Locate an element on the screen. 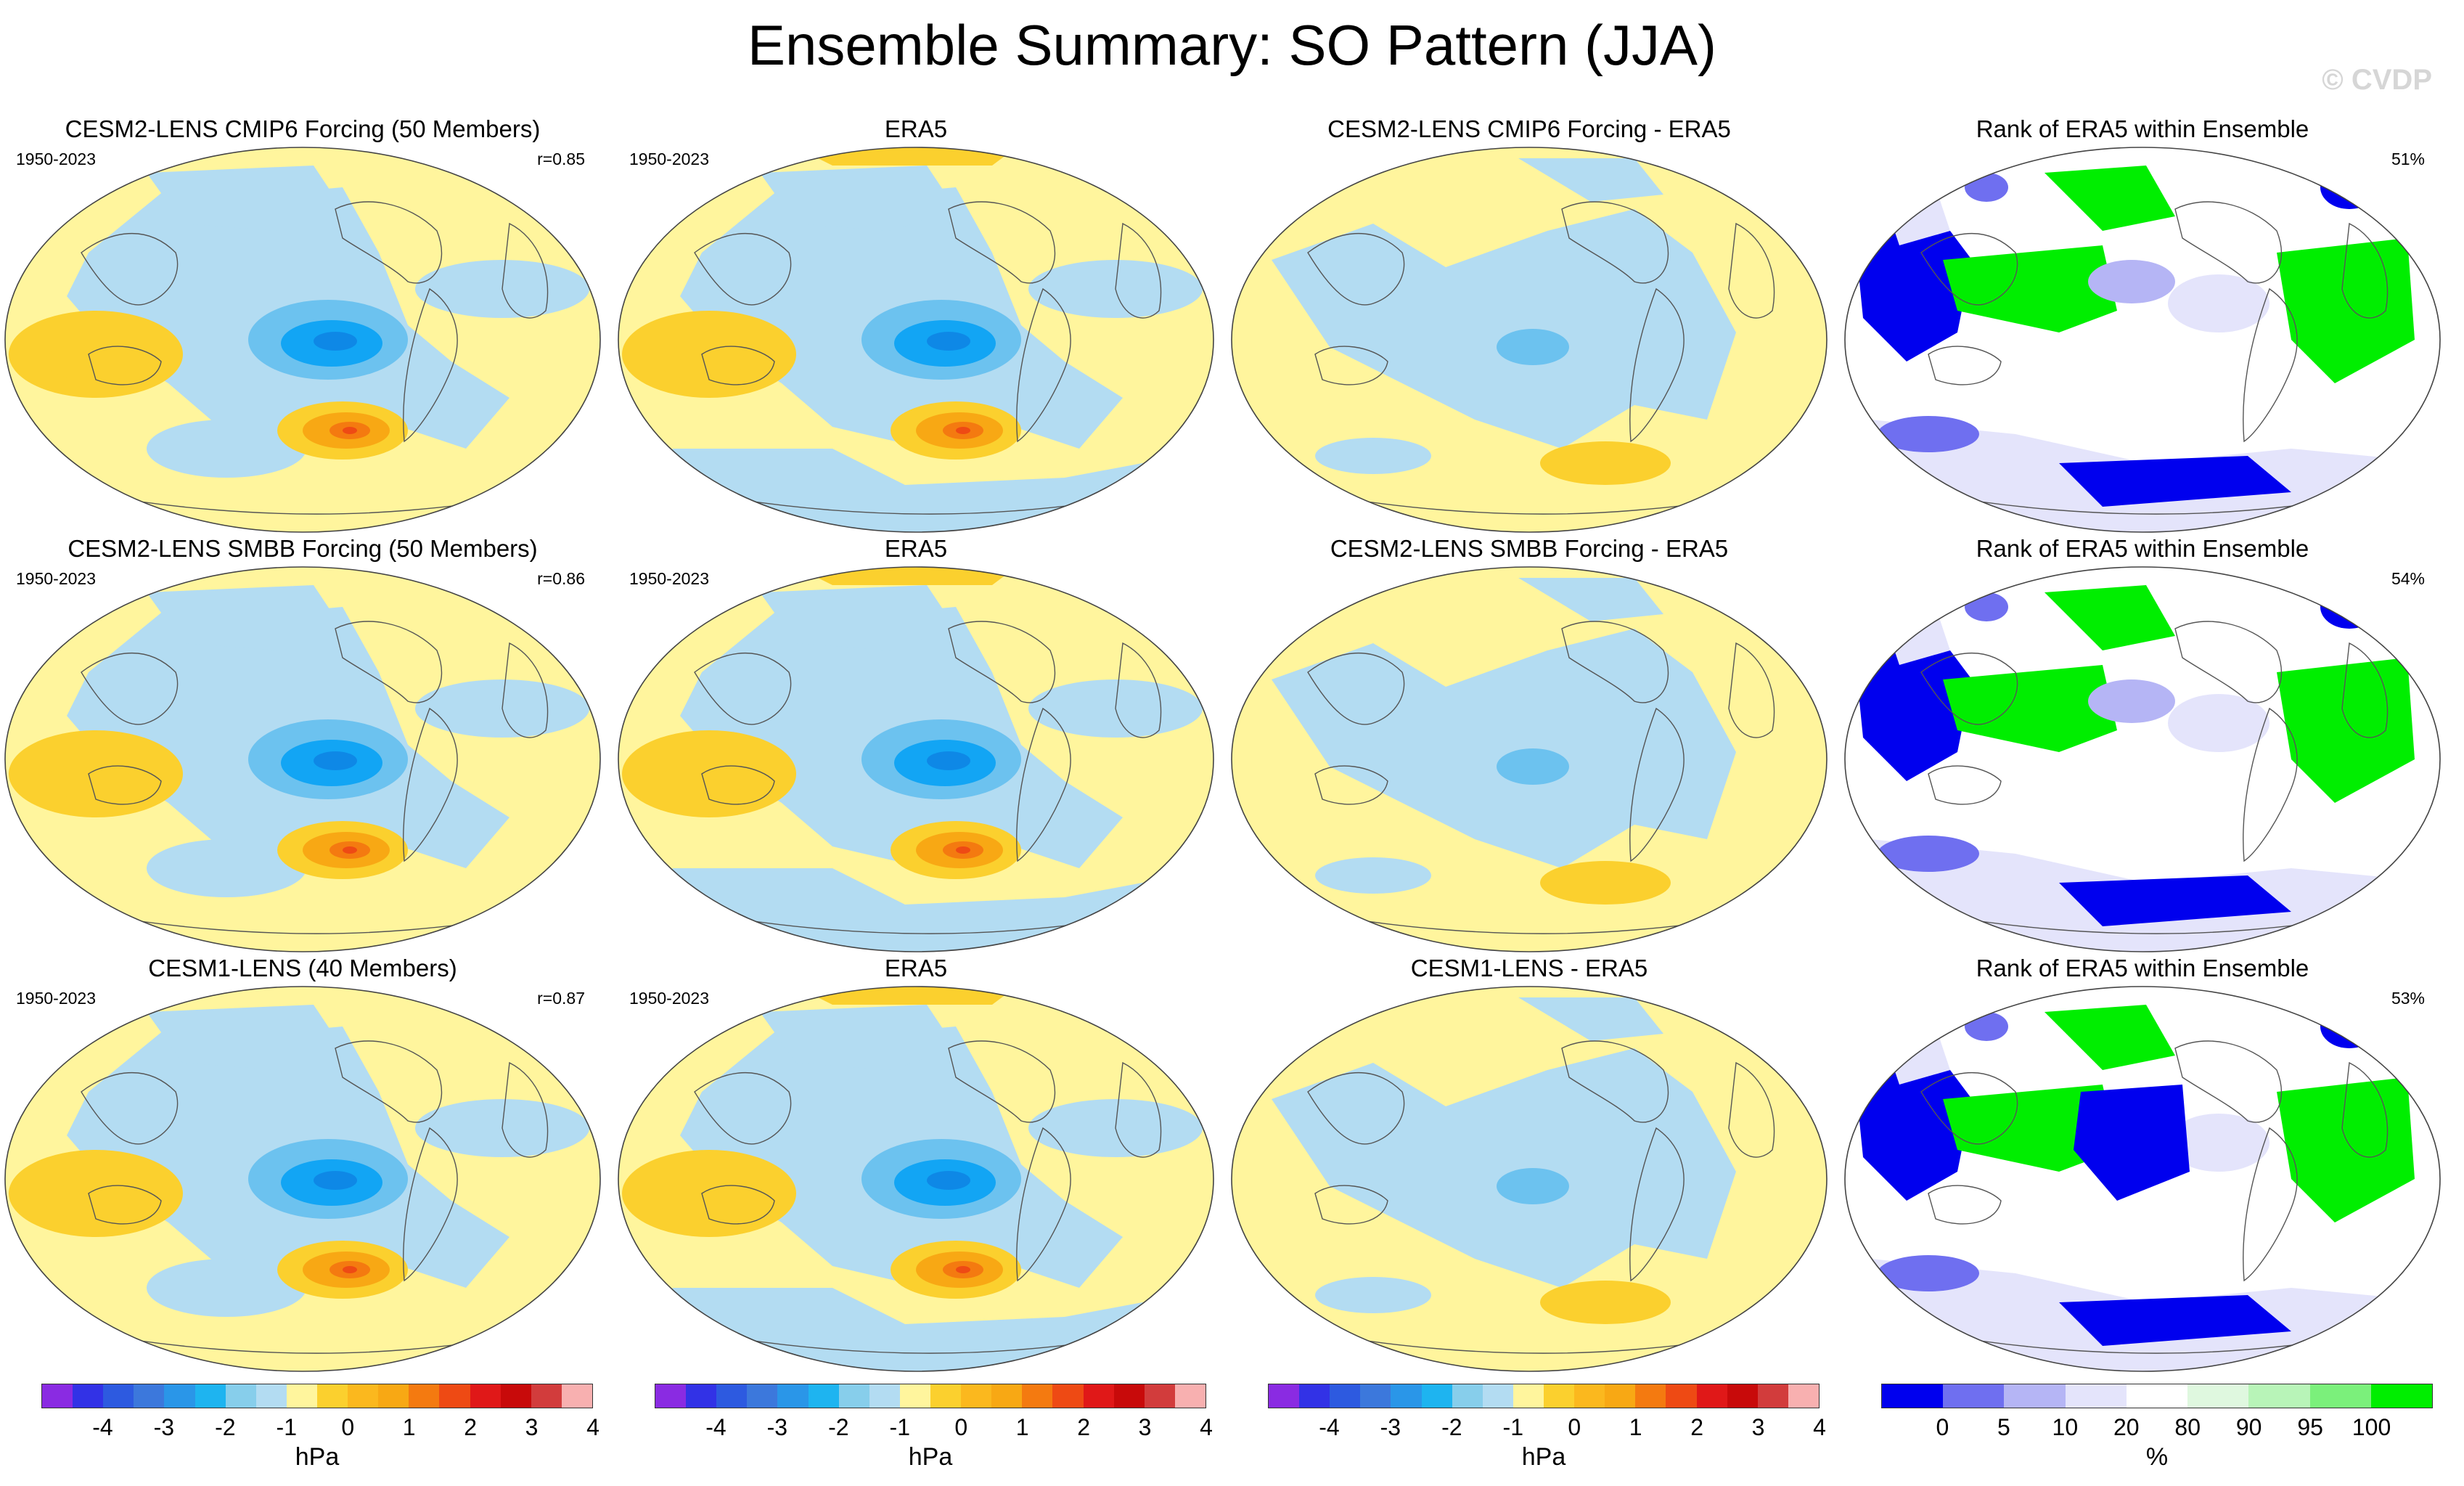 This screenshot has height=1486, width=2464. panel-title: CESM1-LENS - ERA5 is located at coordinates (1529, 968).